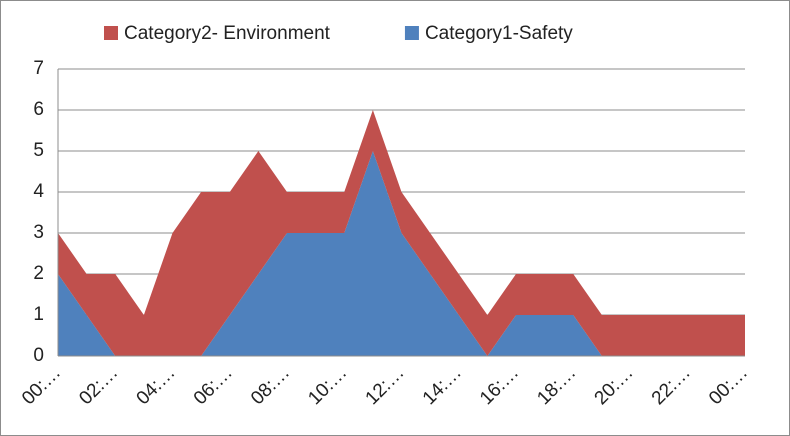 This screenshot has width=790, height=436. What do you see at coordinates (38, 232) in the screenshot?
I see `y-tick-label: 3` at bounding box center [38, 232].